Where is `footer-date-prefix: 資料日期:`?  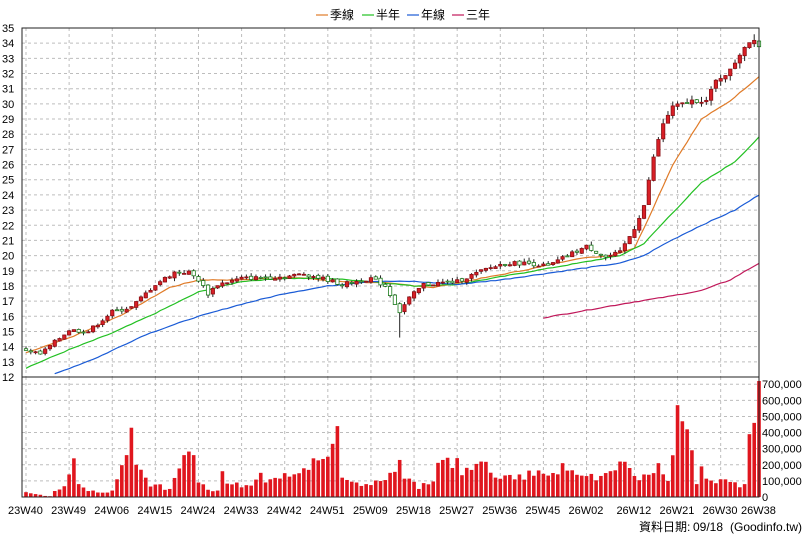 footer-date-prefix: 資料日期: is located at coordinates (664, 527).